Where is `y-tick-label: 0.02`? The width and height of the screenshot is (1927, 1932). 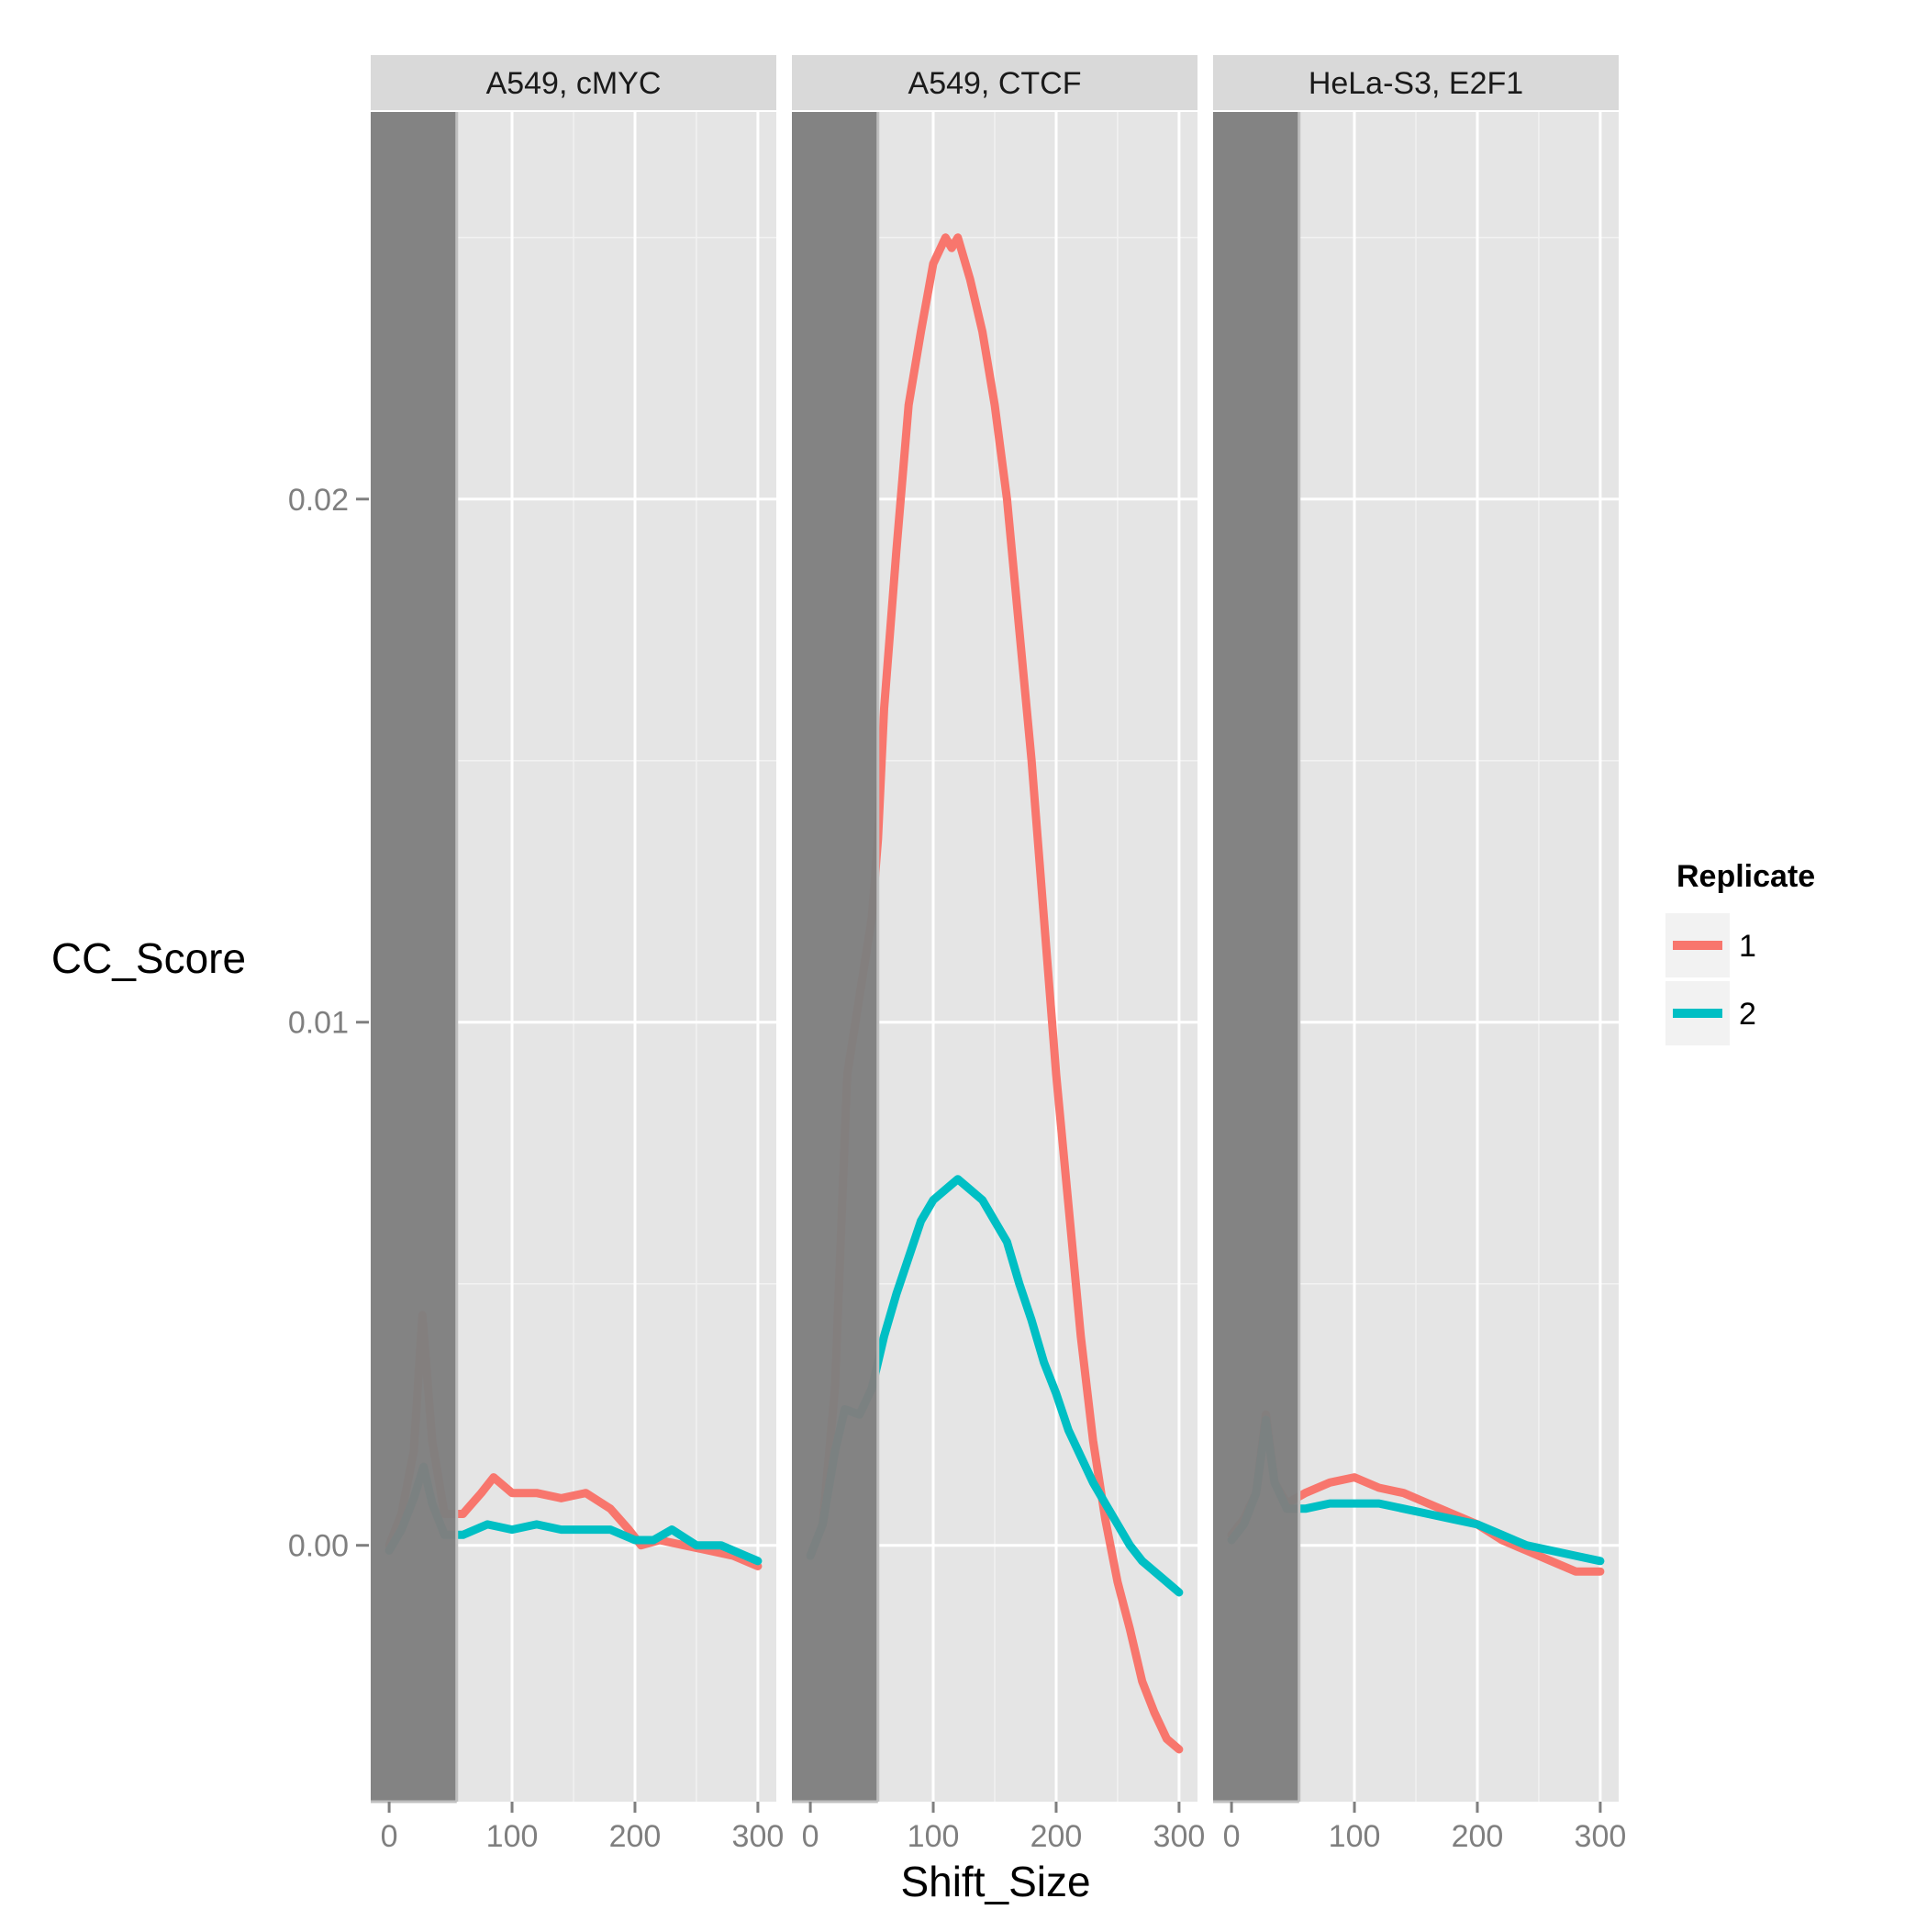 y-tick-label: 0.02 is located at coordinates (318, 500).